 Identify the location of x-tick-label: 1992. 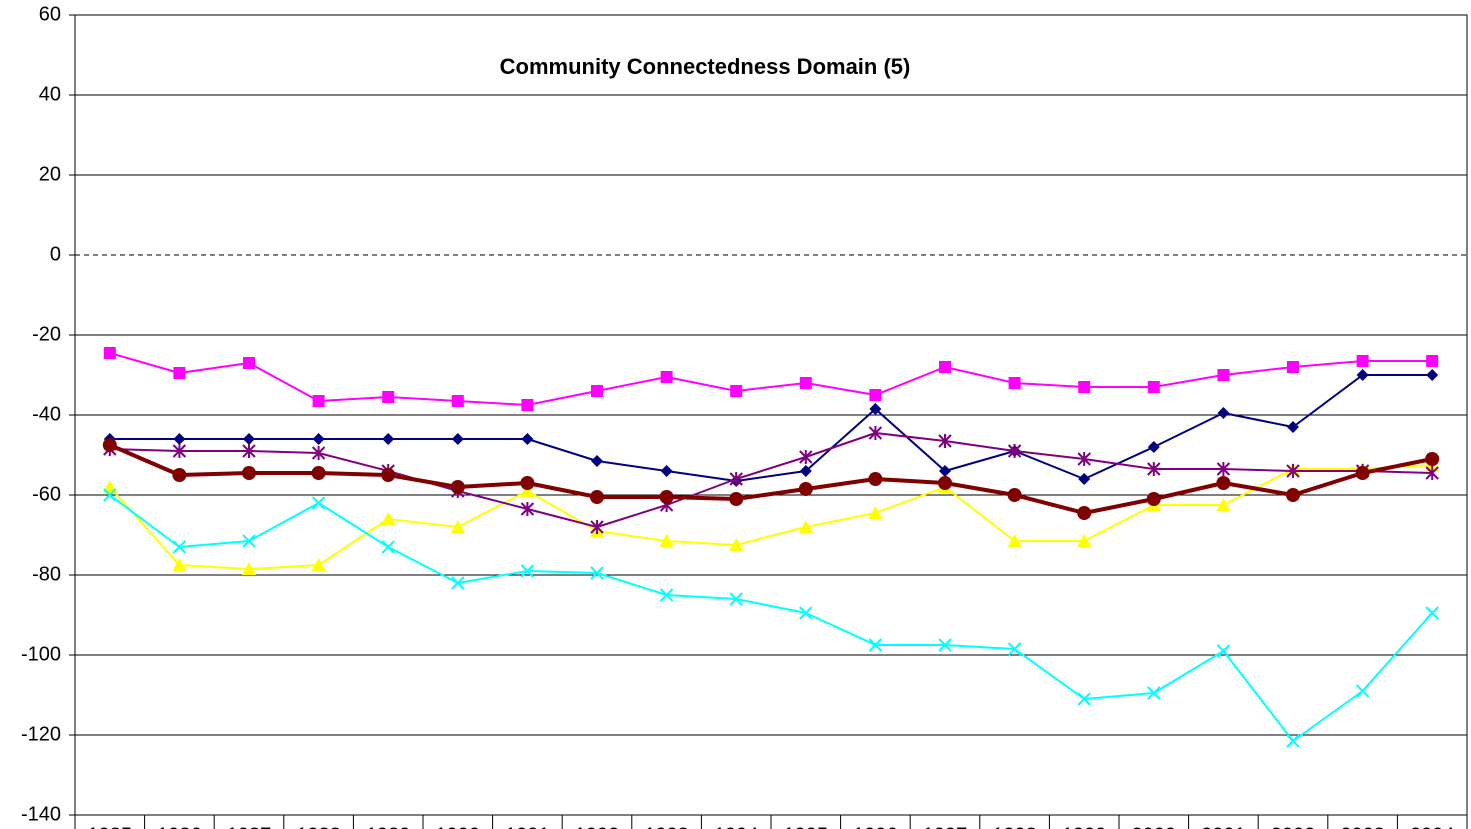
(597, 826).